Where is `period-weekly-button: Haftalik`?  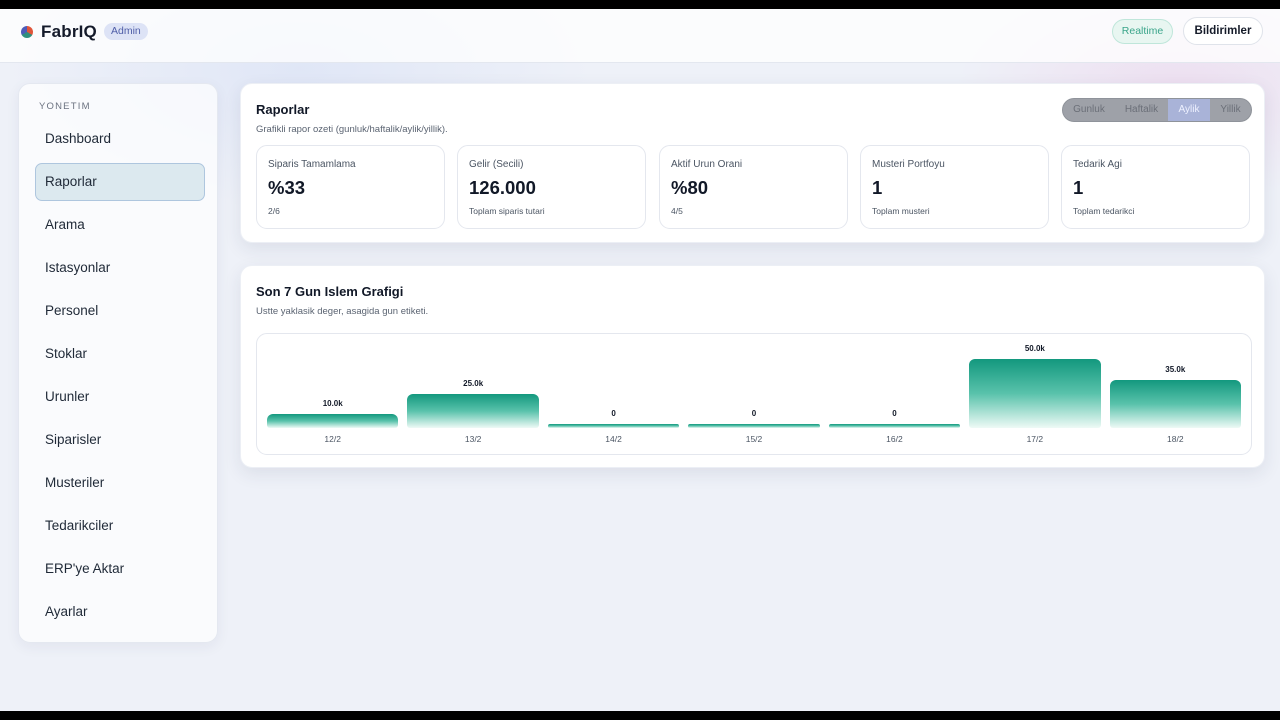 period-weekly-button: Haftalik is located at coordinates (1141, 109).